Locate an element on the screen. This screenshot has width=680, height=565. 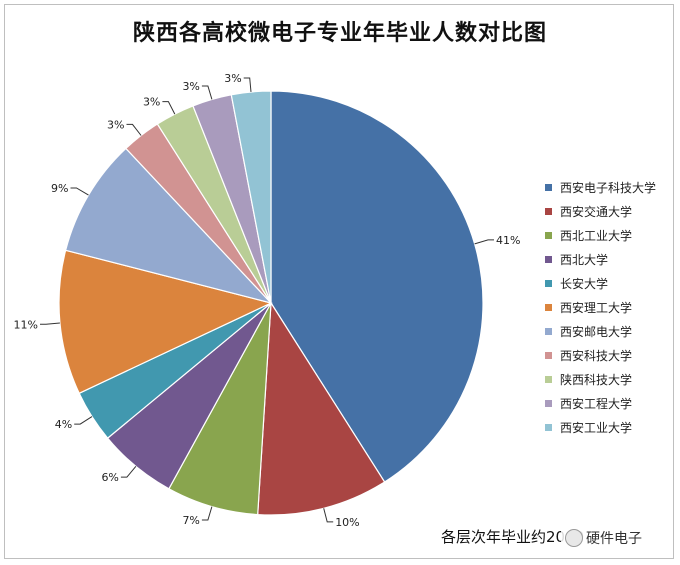
data-label: 6% is located at coordinates (109, 477).